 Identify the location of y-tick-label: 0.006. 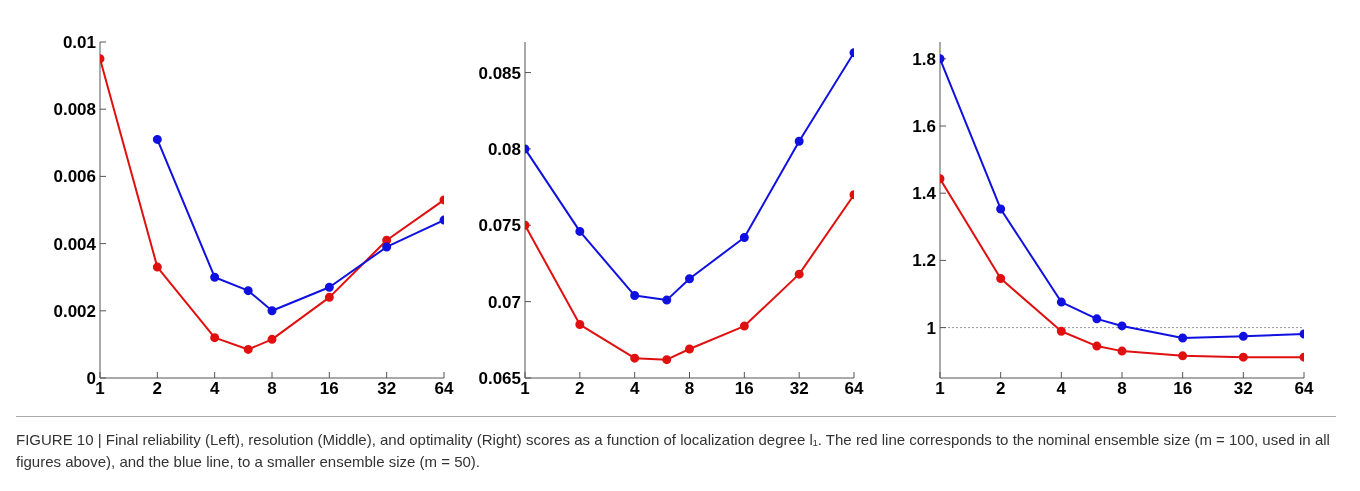
(74, 177).